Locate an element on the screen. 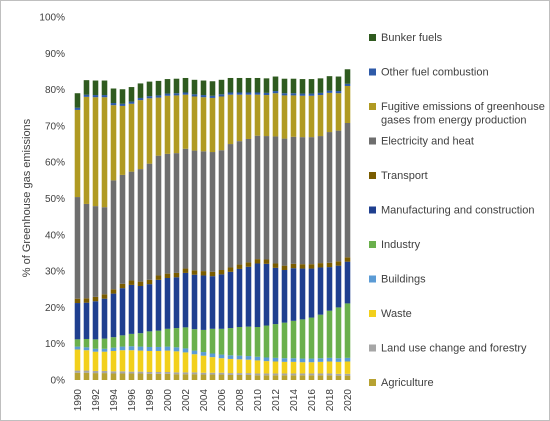 This screenshot has height=421, width=550. legend-label: Land use change and forestry is located at coordinates (454, 349).